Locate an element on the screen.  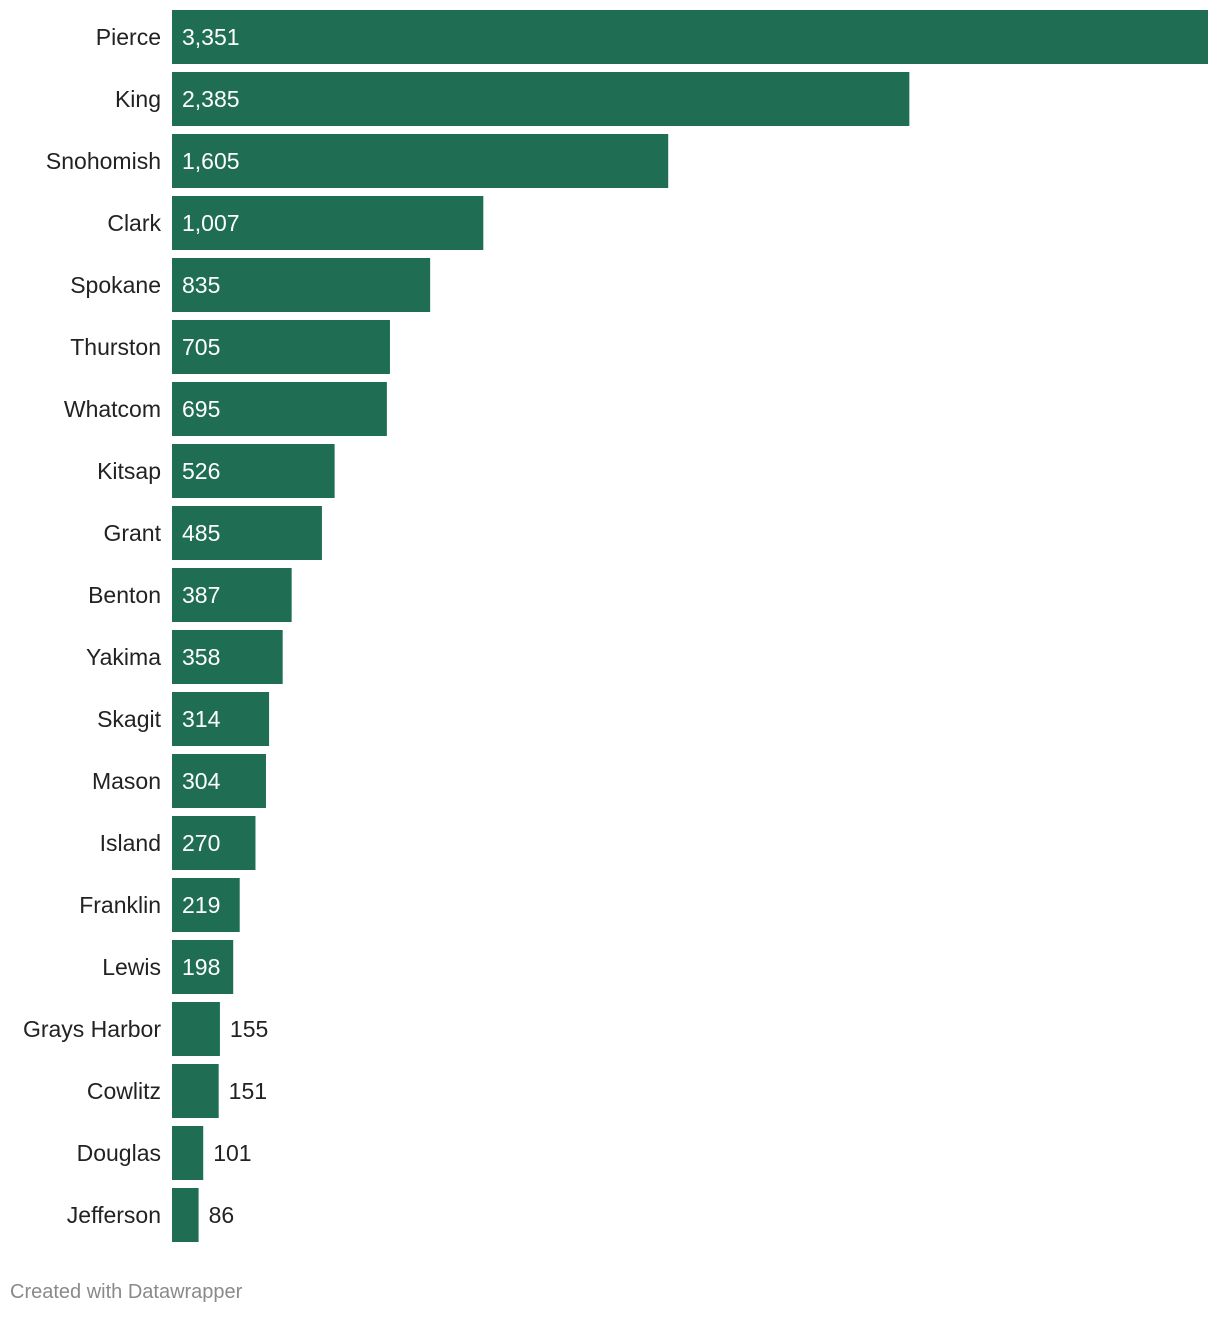
value-label-island: 270 is located at coordinates (201, 843).